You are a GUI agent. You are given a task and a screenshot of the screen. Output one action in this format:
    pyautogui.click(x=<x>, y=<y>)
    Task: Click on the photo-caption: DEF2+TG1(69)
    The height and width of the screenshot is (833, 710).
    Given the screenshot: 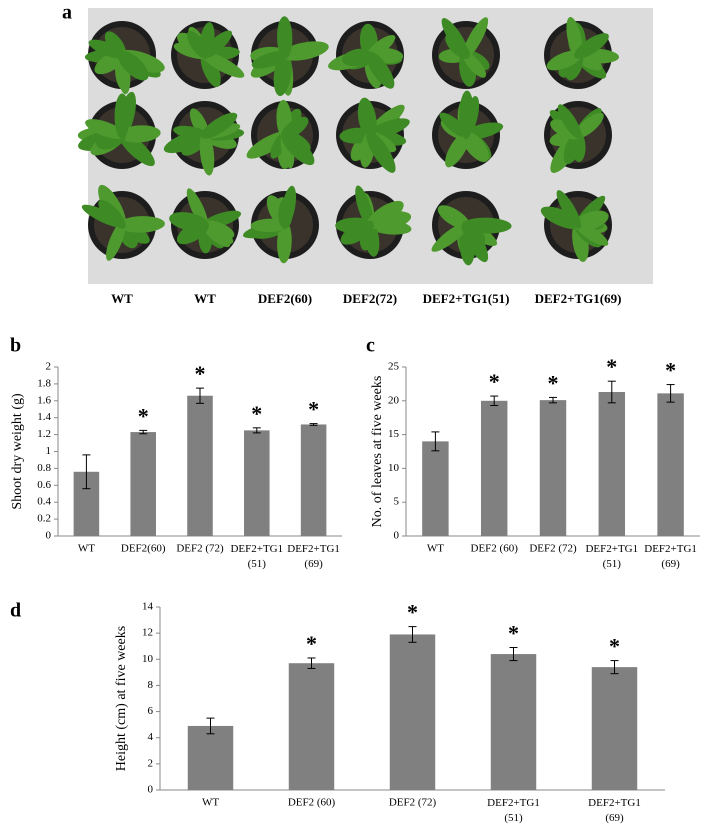 What is the action you would take?
    pyautogui.click(x=578, y=298)
    